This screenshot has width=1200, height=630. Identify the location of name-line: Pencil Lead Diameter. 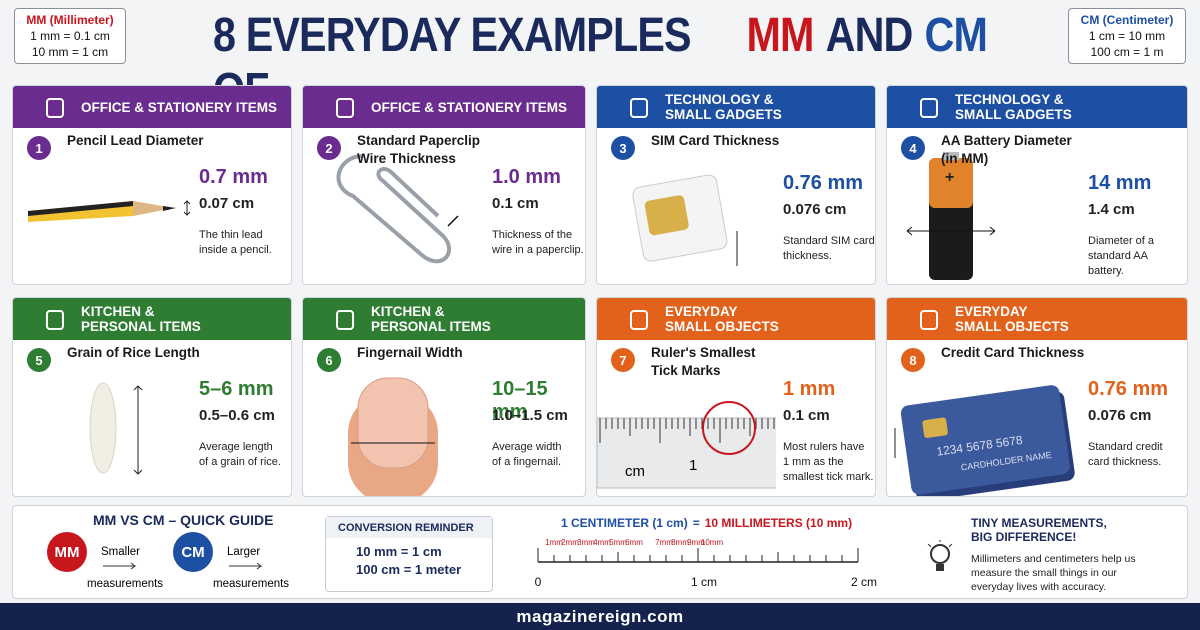
(135, 140).